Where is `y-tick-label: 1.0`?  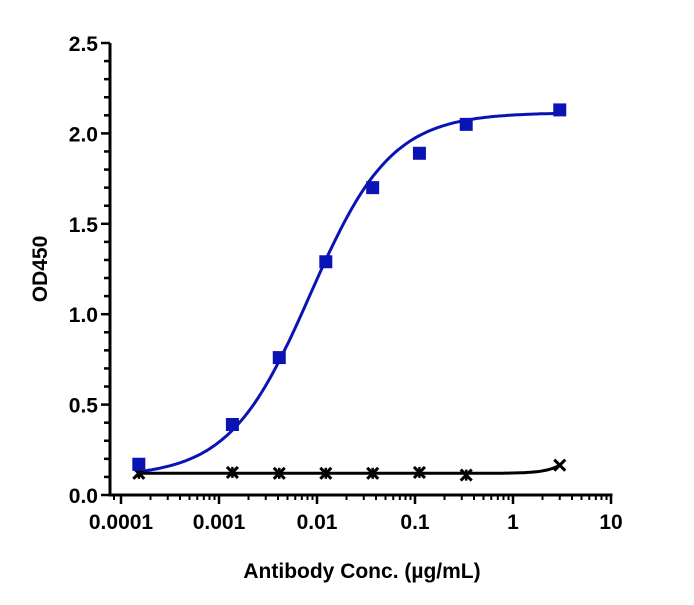 y-tick-label: 1.0 is located at coordinates (83, 315).